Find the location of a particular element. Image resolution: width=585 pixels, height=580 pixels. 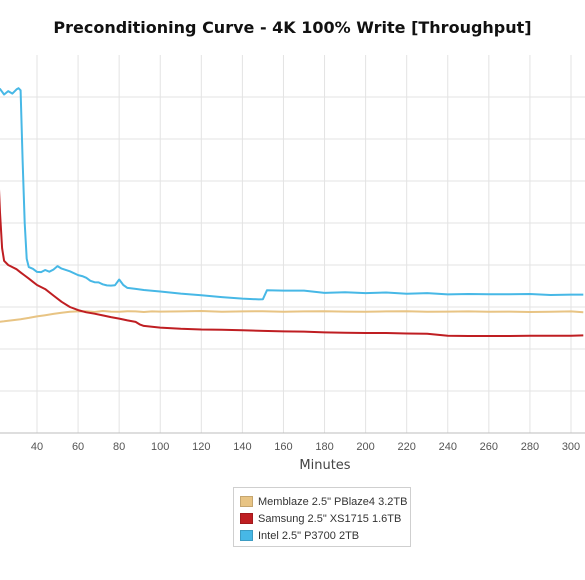

x-tick-label-80: 80 is located at coordinates (119, 447).